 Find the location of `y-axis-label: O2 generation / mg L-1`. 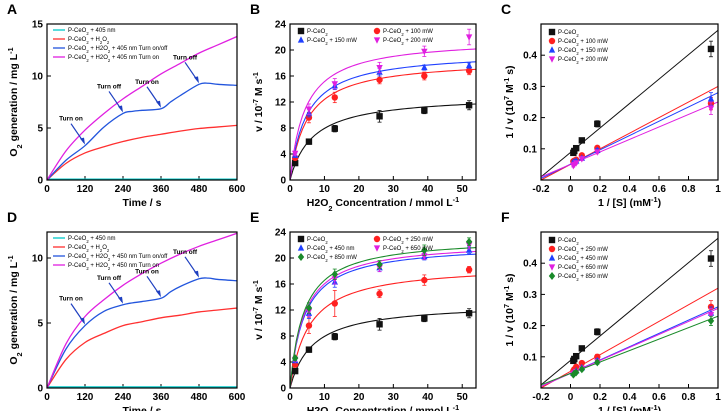

y-axis-label: O2 generation / mg L-1 is located at coordinates (15, 101).